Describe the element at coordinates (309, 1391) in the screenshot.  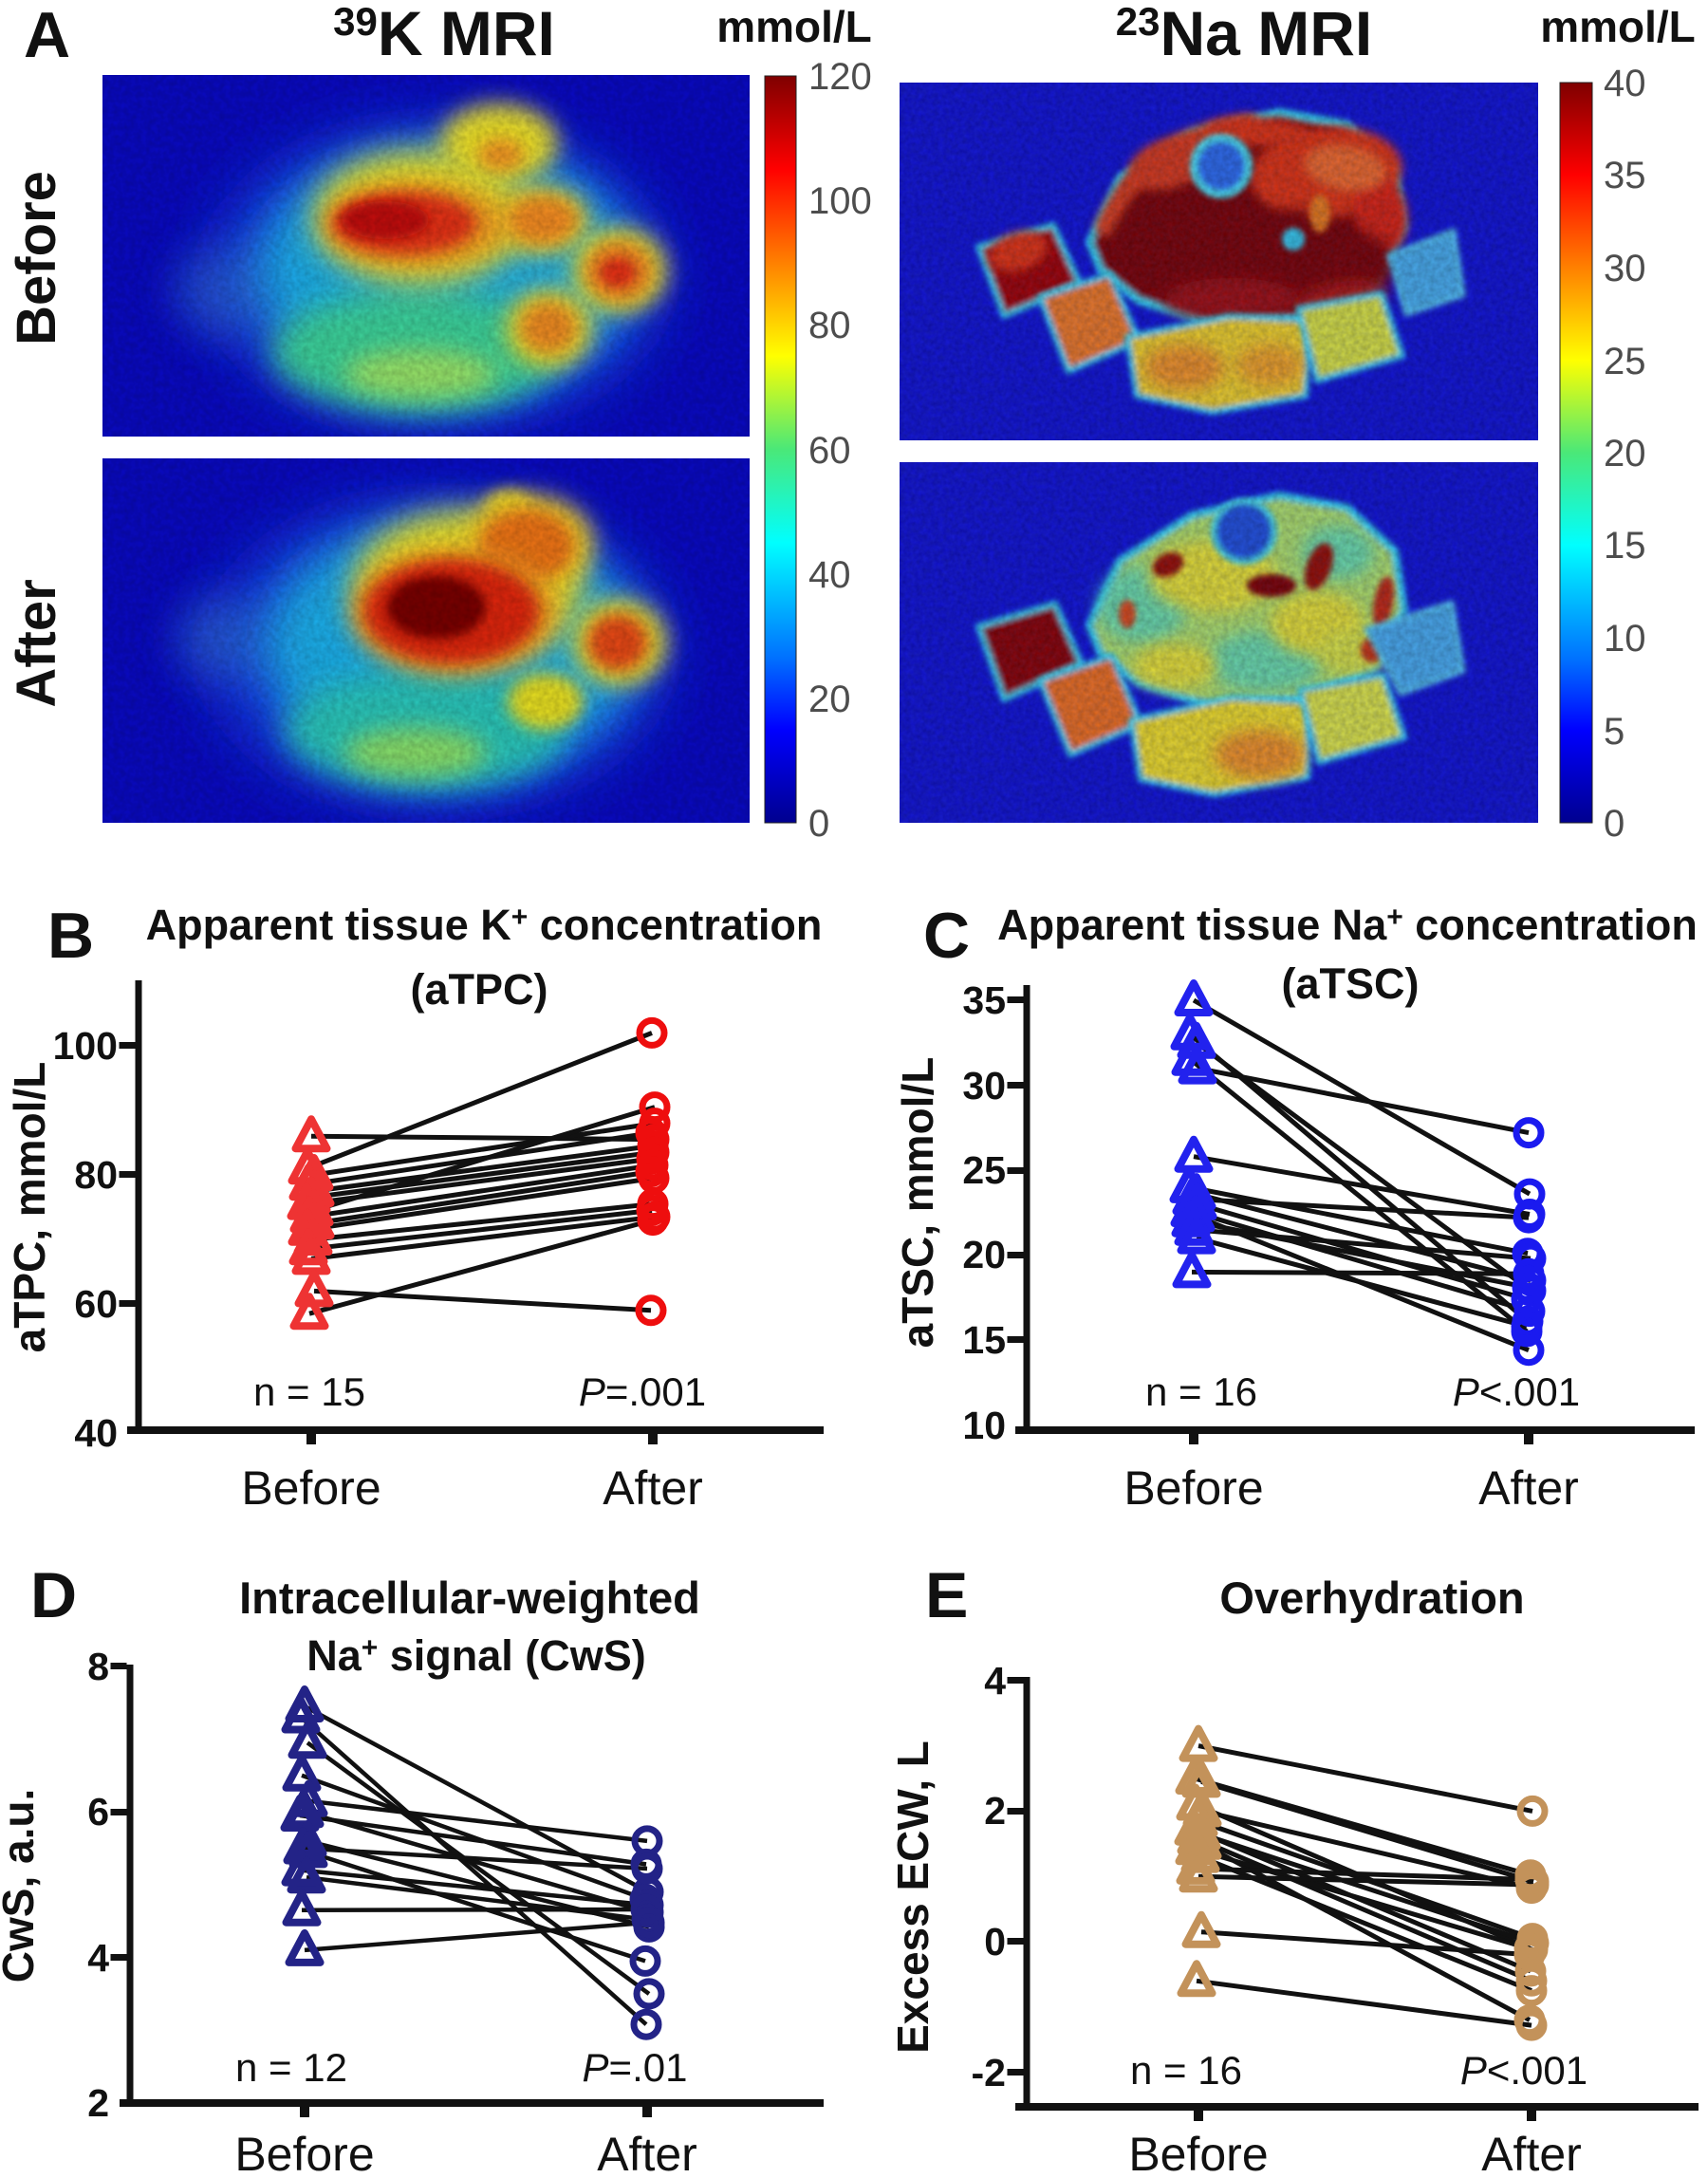
I see `svg-text: n = 15` at that location.